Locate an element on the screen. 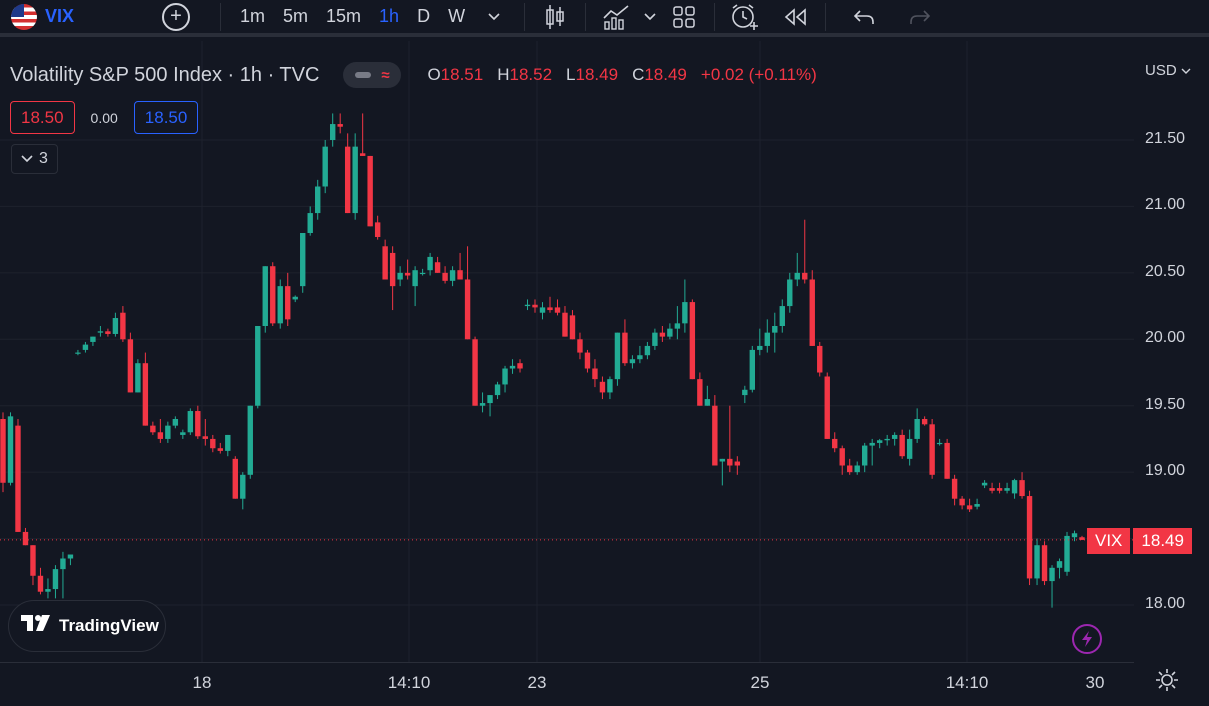  redo-button is located at coordinates (920, 16).